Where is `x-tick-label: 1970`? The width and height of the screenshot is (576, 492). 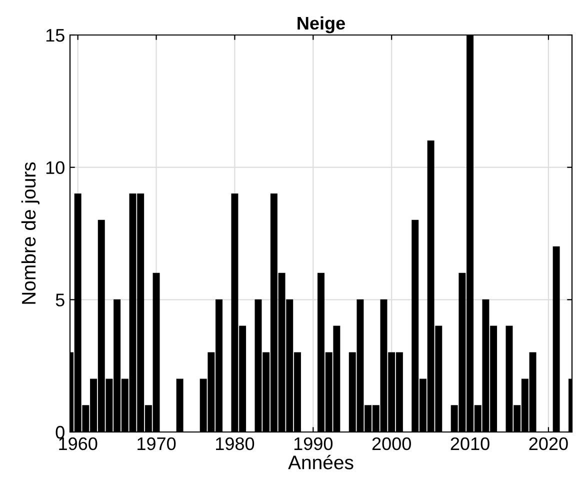 x-tick-label: 1970 is located at coordinates (157, 443).